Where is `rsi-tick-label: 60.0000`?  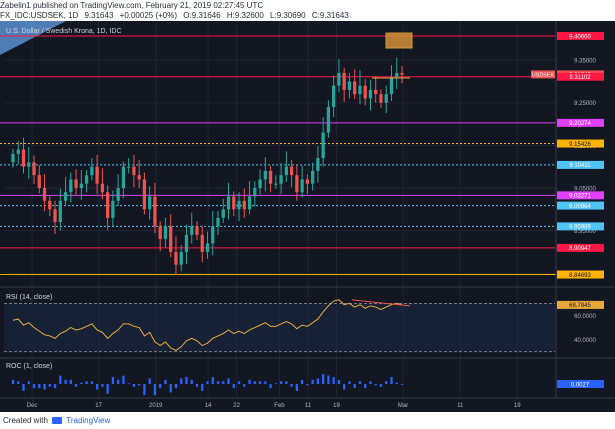
rsi-tick-label: 60.0000 is located at coordinates (585, 317).